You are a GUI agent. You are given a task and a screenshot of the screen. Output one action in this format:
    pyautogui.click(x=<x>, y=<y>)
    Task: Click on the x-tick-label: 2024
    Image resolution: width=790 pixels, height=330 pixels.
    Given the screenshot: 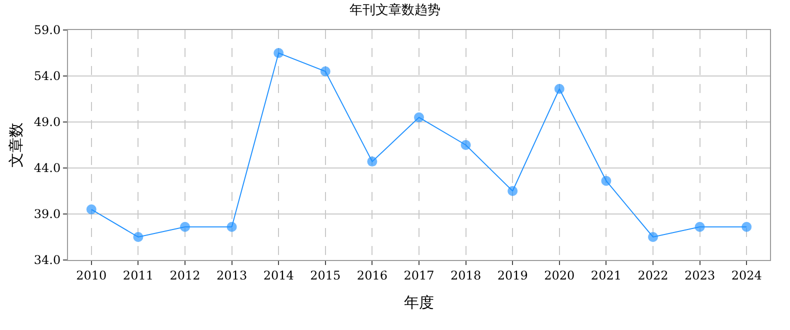 What is the action you would take?
    pyautogui.click(x=746, y=275)
    